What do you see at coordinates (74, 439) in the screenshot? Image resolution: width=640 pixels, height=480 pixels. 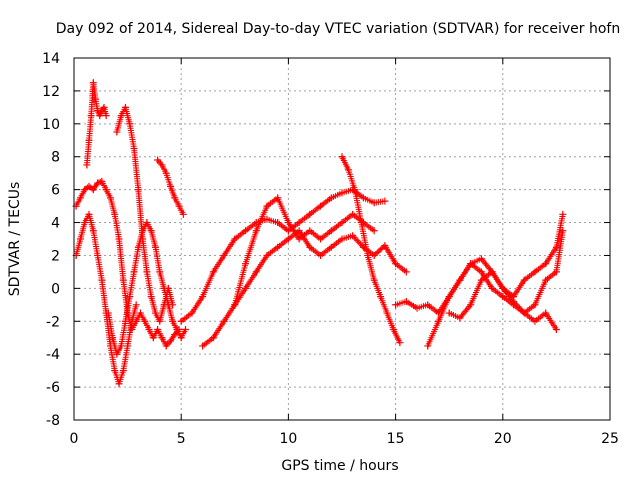 I see `x-tick-label: 0` at bounding box center [74, 439].